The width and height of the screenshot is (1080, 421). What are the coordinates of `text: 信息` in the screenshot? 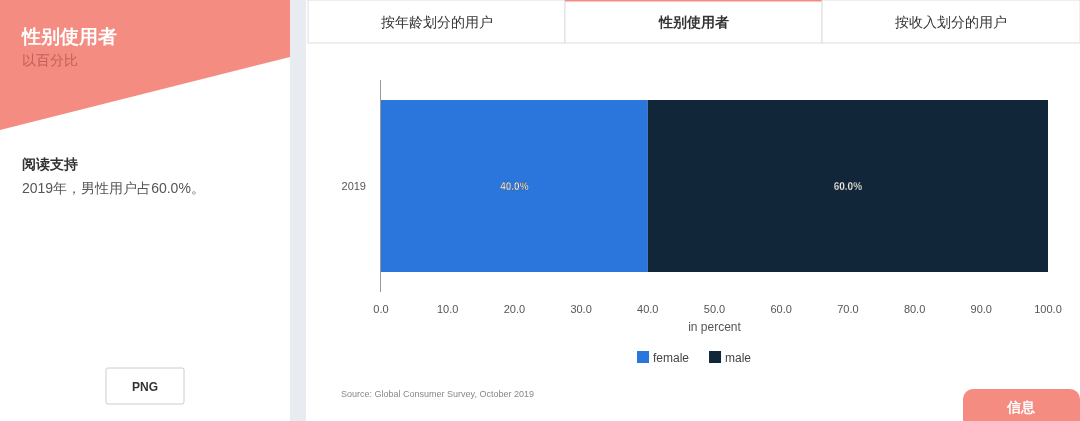 It's located at (1021, 407).